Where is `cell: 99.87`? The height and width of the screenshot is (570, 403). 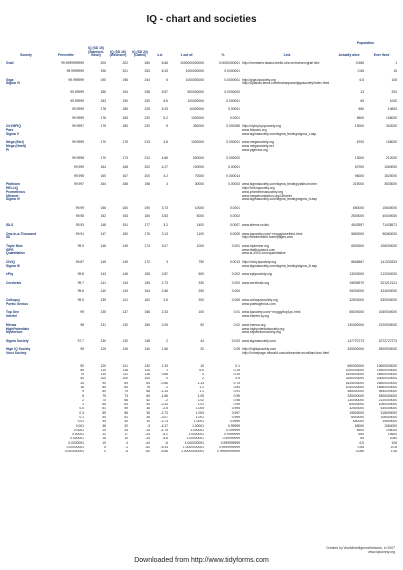
cell: 99.87 is located at coordinates (79, 262).